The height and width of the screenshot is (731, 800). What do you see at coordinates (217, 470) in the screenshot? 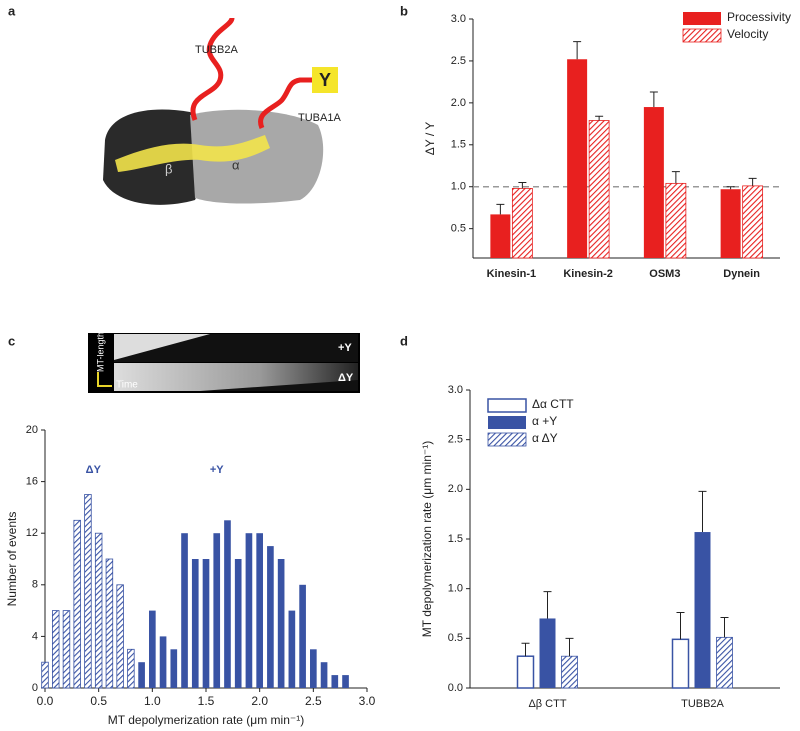
I see `annotation: +Y` at bounding box center [217, 470].